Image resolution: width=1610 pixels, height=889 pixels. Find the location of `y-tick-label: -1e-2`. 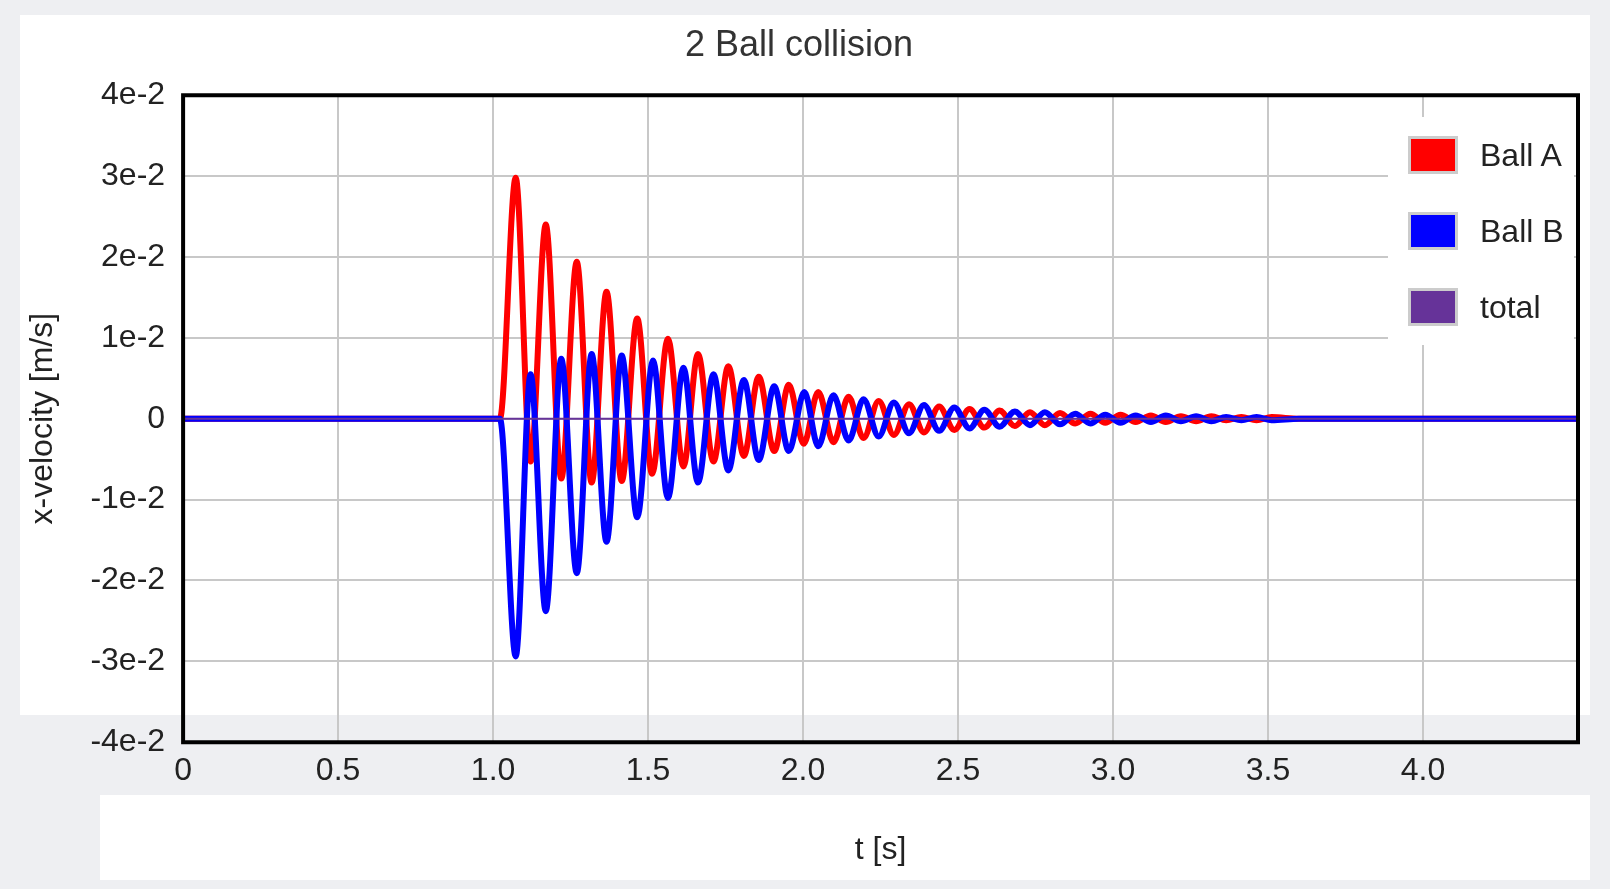

y-tick-label: -1e-2 is located at coordinates (128, 497).